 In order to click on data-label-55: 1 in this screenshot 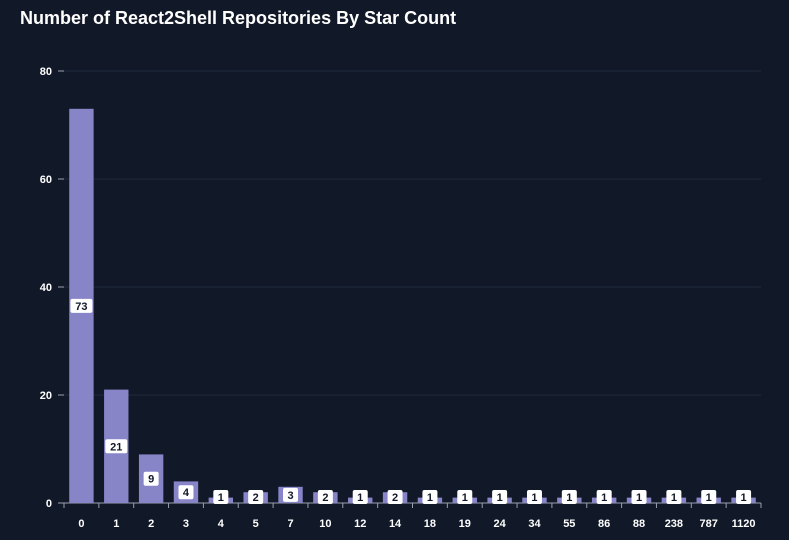, I will do `click(569, 498)`.